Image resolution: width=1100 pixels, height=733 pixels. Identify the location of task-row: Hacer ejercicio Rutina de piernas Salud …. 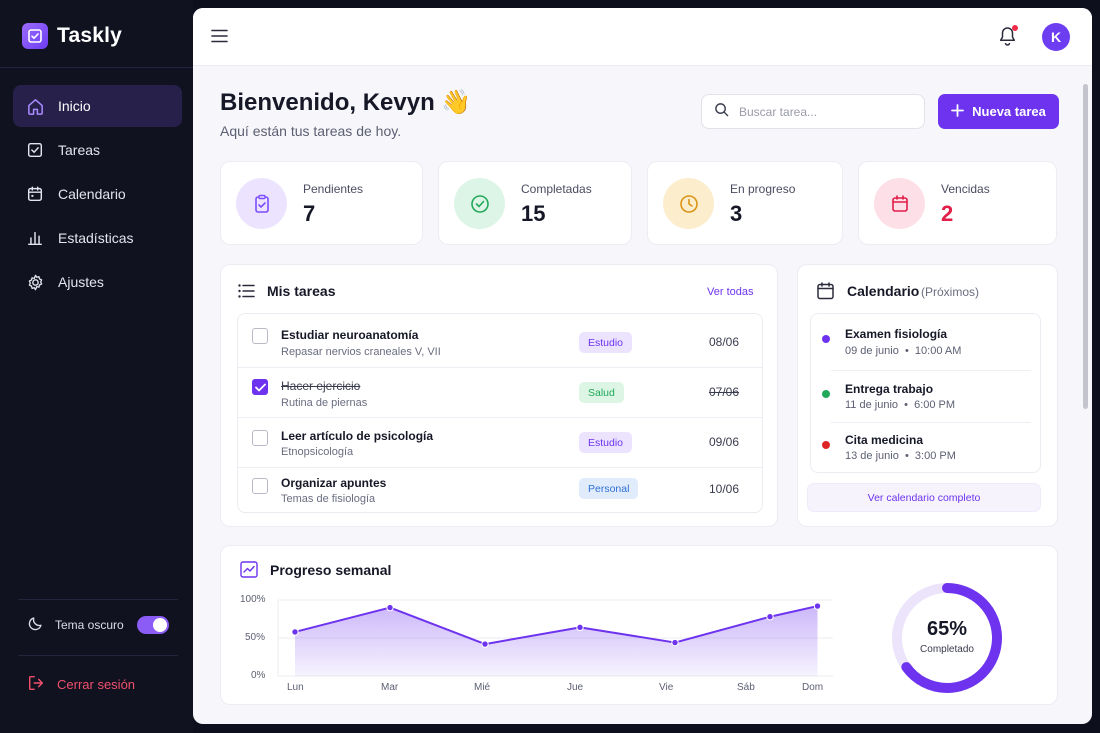
(500, 393).